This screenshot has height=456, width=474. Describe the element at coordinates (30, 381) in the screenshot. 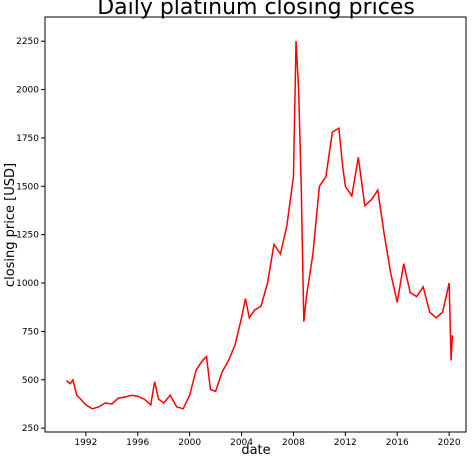

I see `y-tick-label: 500` at that location.